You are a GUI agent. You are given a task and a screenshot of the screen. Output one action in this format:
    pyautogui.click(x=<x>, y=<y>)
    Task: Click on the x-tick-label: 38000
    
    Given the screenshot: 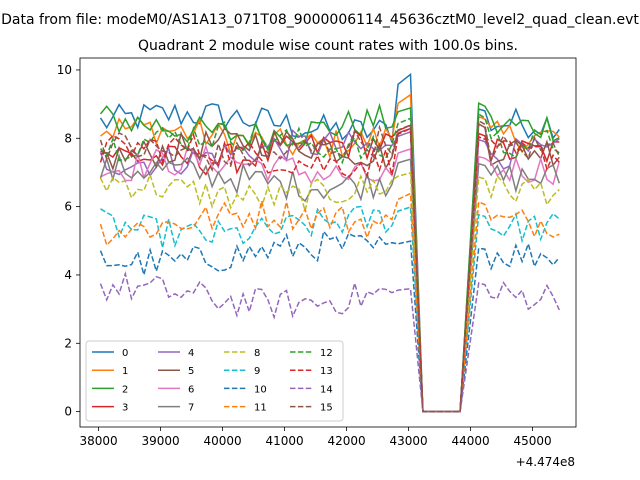 What is the action you would take?
    pyautogui.click(x=99, y=441)
    